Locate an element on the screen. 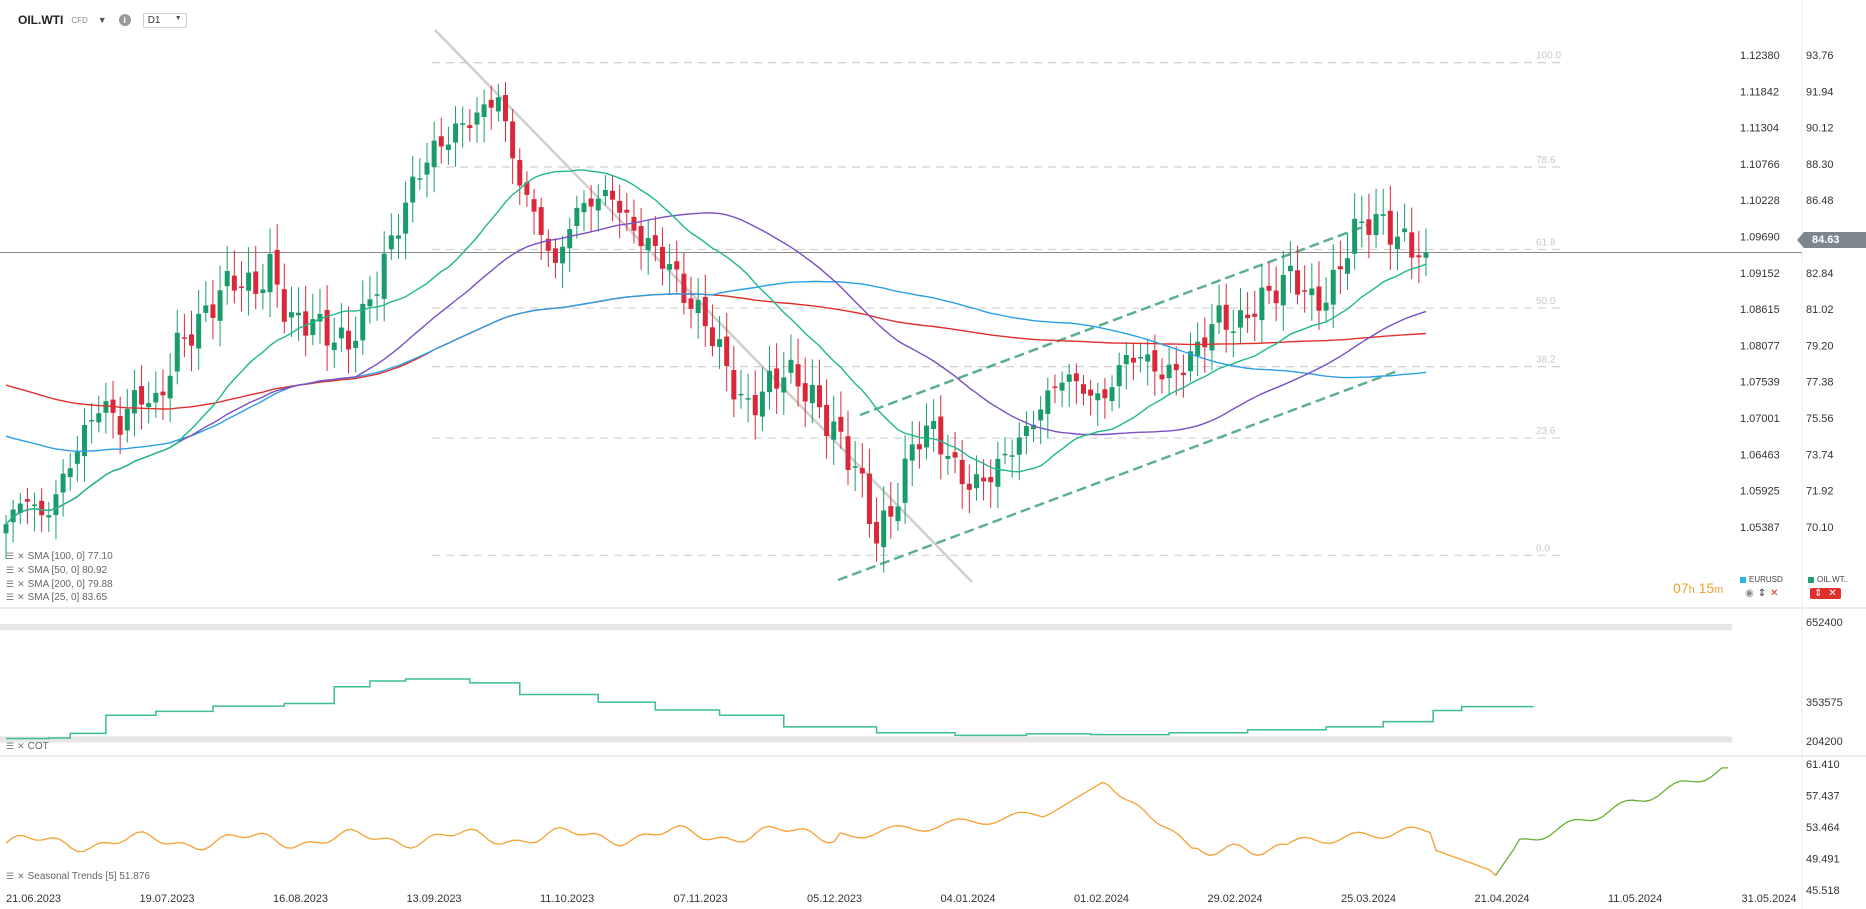 The image size is (1866, 909). y-tick-eurusd: 1.07539 is located at coordinates (1760, 383).